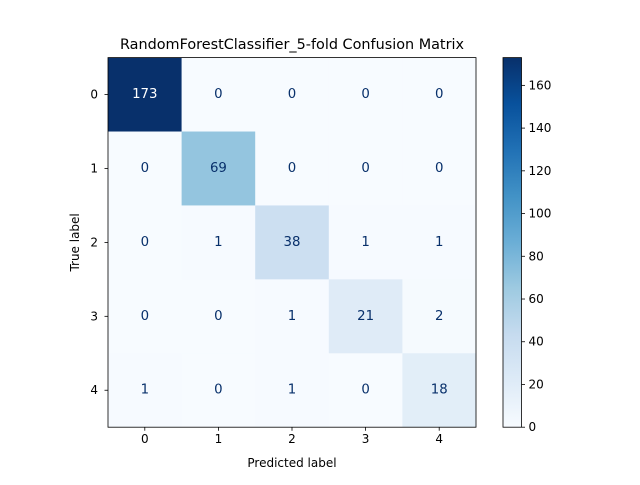 This screenshot has width=640, height=485. I want to click on y-axis-ticks: 0 1 2 3 4, so click(99, 242).